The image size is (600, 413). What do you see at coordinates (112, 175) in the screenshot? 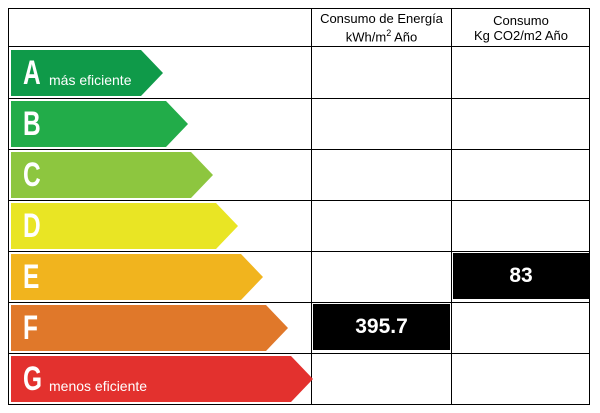
I see `rating-arrow-c: C` at bounding box center [112, 175].